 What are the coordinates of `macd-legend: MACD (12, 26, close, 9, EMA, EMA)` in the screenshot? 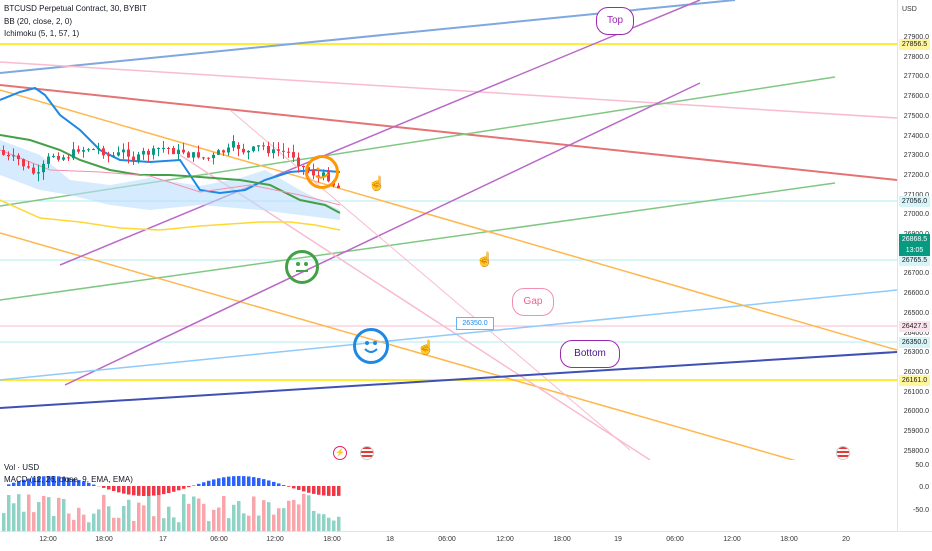 It's located at (68, 479).